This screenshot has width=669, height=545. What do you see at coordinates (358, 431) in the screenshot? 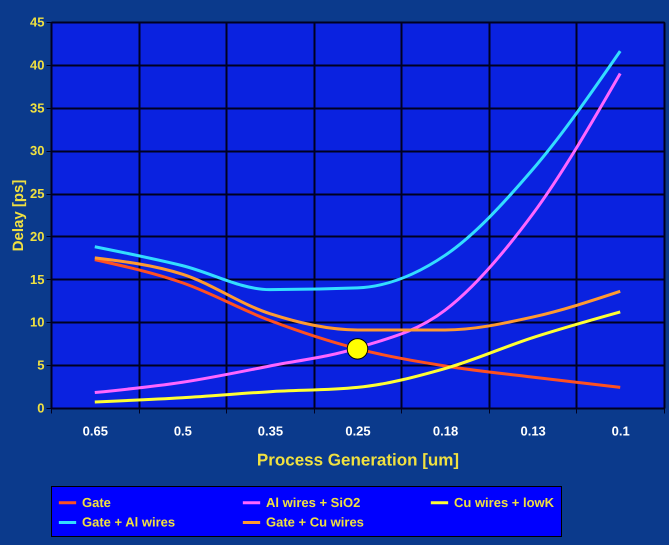
I see `x-tick-label: 0.25` at bounding box center [358, 431].